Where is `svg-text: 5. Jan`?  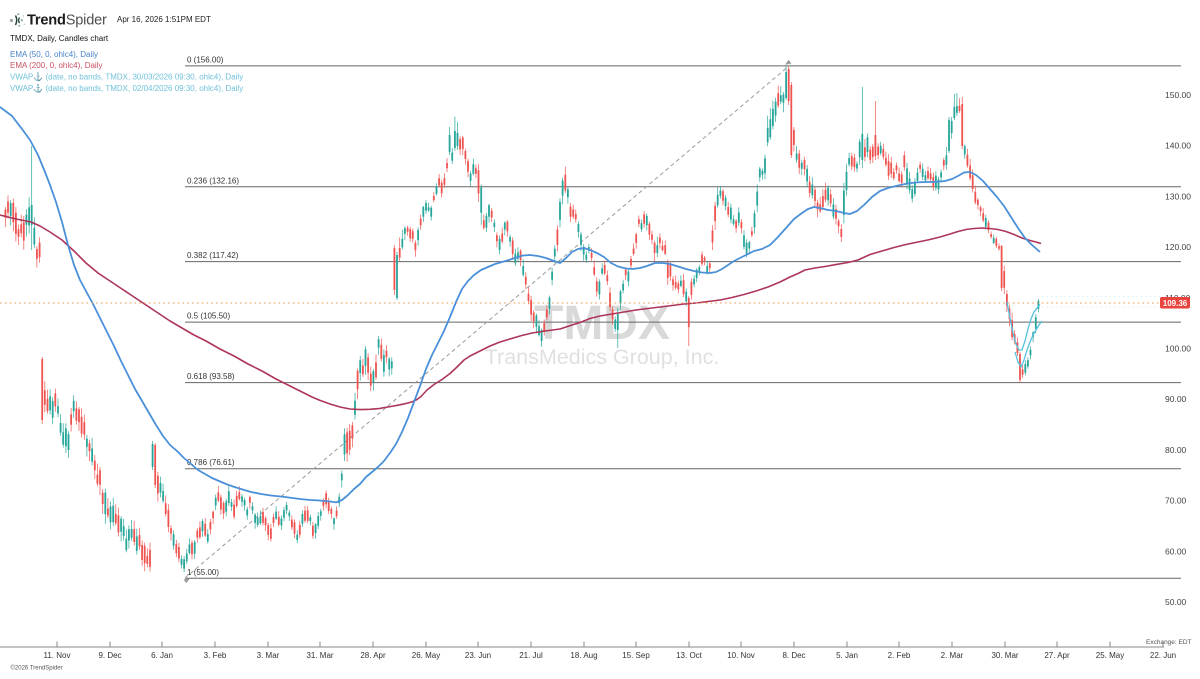 svg-text: 5. Jan is located at coordinates (847, 655).